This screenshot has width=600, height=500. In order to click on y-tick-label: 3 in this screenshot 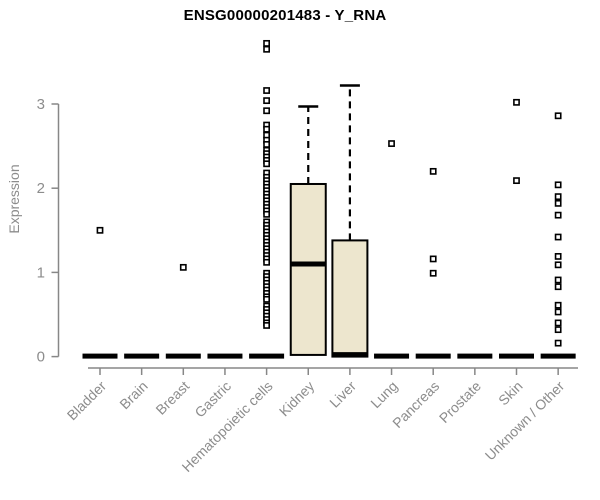, I will do `click(41, 104)`.